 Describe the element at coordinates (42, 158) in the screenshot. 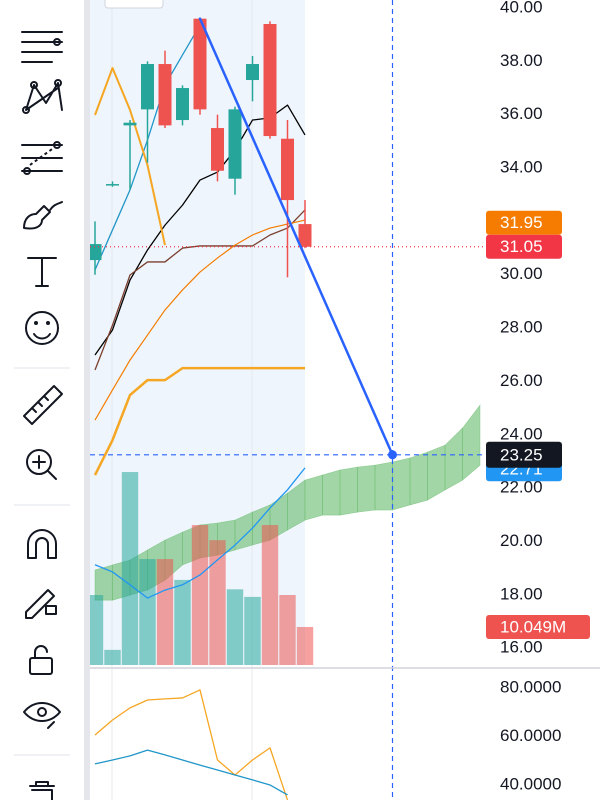

I see `tool-fib` at that location.